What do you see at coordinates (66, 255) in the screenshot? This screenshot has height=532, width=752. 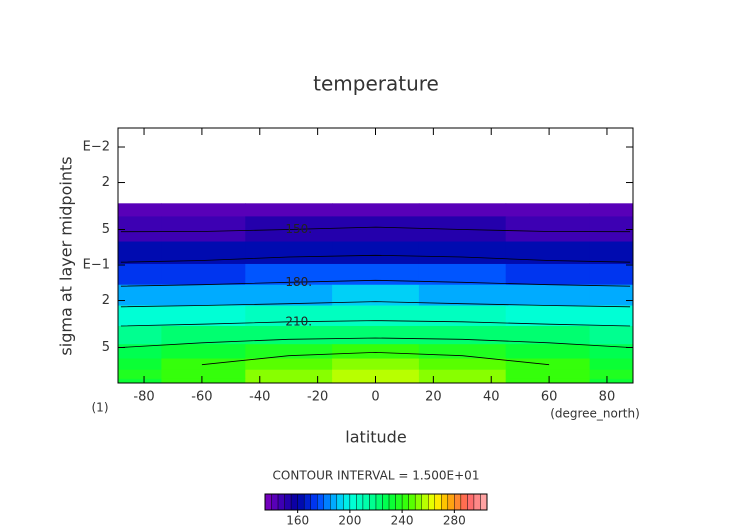 I see `y-axis-label: sigma at layer midpoints` at bounding box center [66, 255].